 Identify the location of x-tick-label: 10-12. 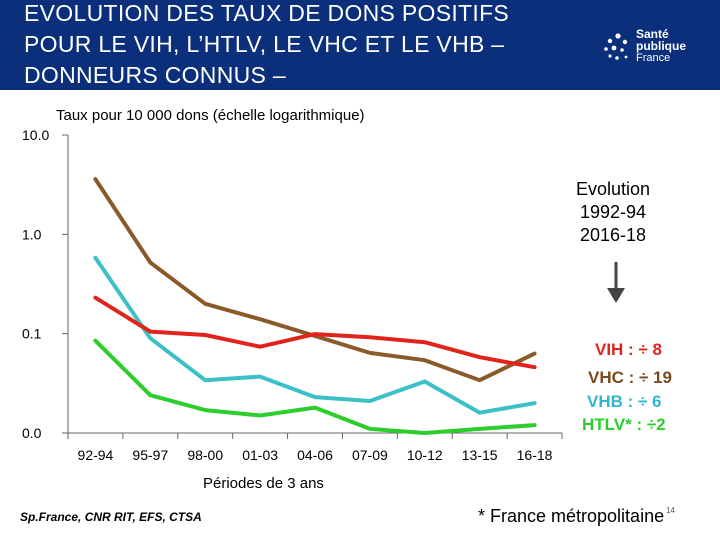
(425, 455).